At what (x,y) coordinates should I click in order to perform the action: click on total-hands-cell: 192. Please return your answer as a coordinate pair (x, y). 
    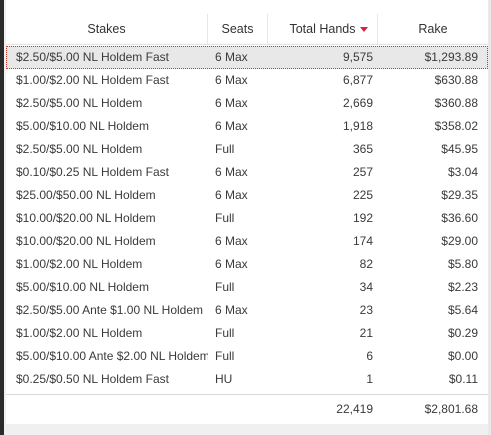
    Looking at the image, I should click on (362, 218).